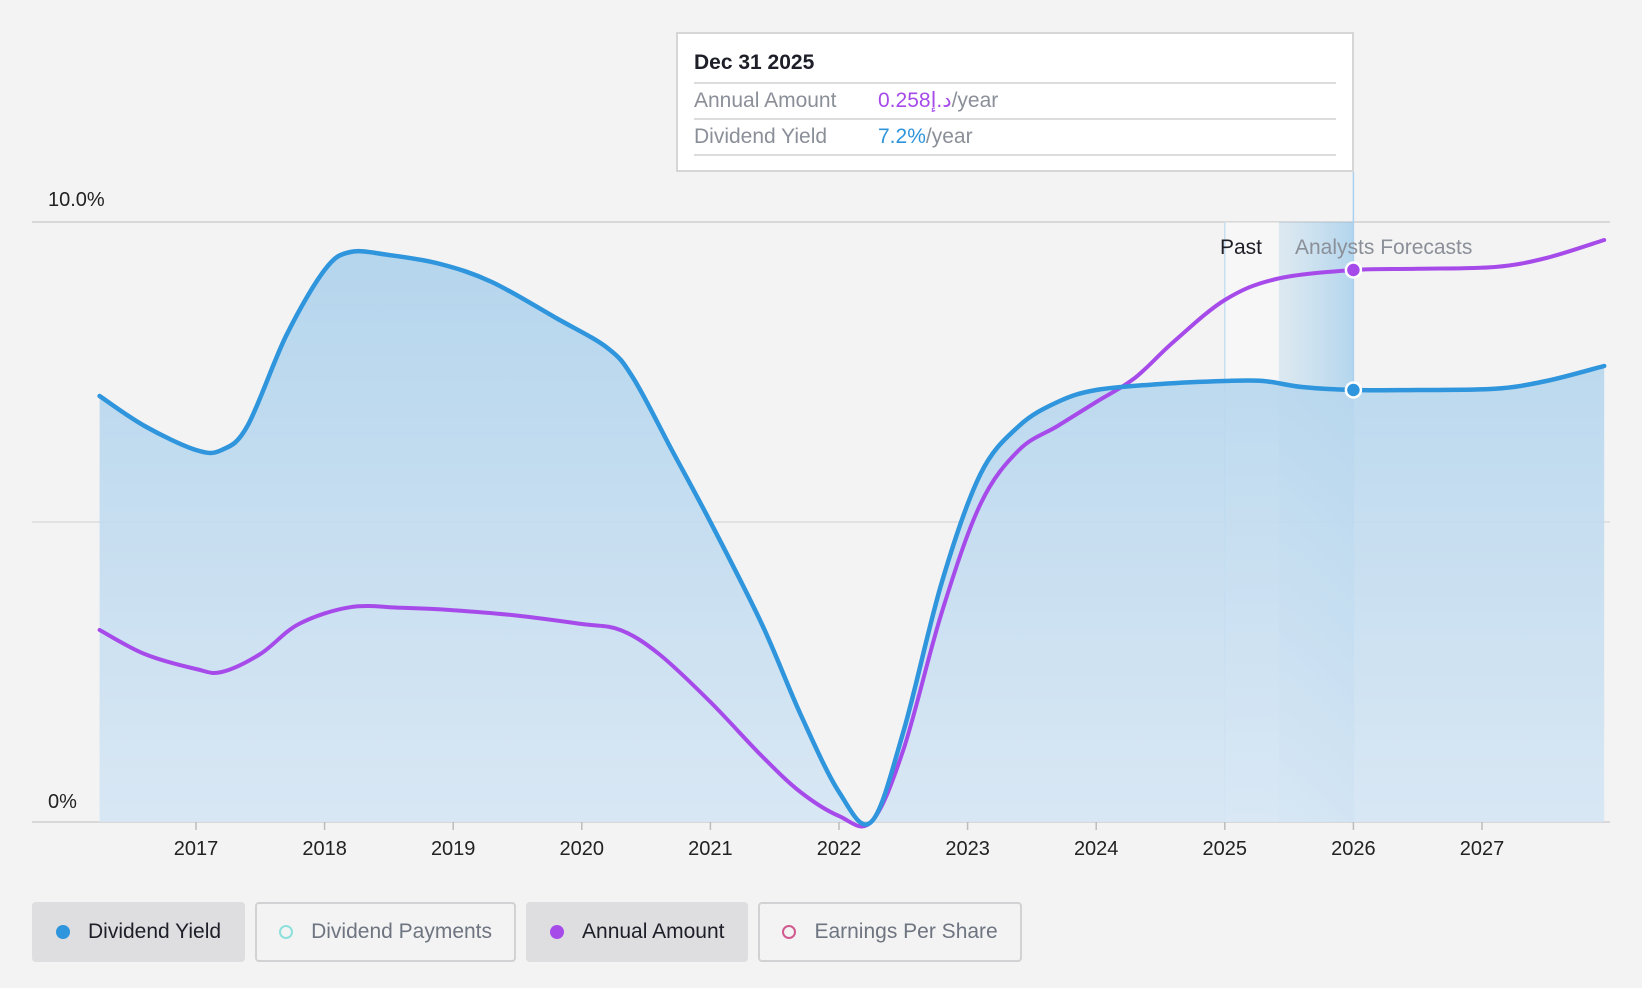  What do you see at coordinates (1015, 138) in the screenshot?
I see `tooltip-row-dividend-yield: Dividend Yield 7.2% /year` at bounding box center [1015, 138].